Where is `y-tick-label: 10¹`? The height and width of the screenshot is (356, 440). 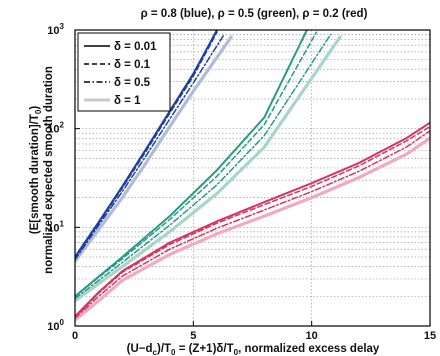
y-tick-label: 10¹ is located at coordinates (55, 226).